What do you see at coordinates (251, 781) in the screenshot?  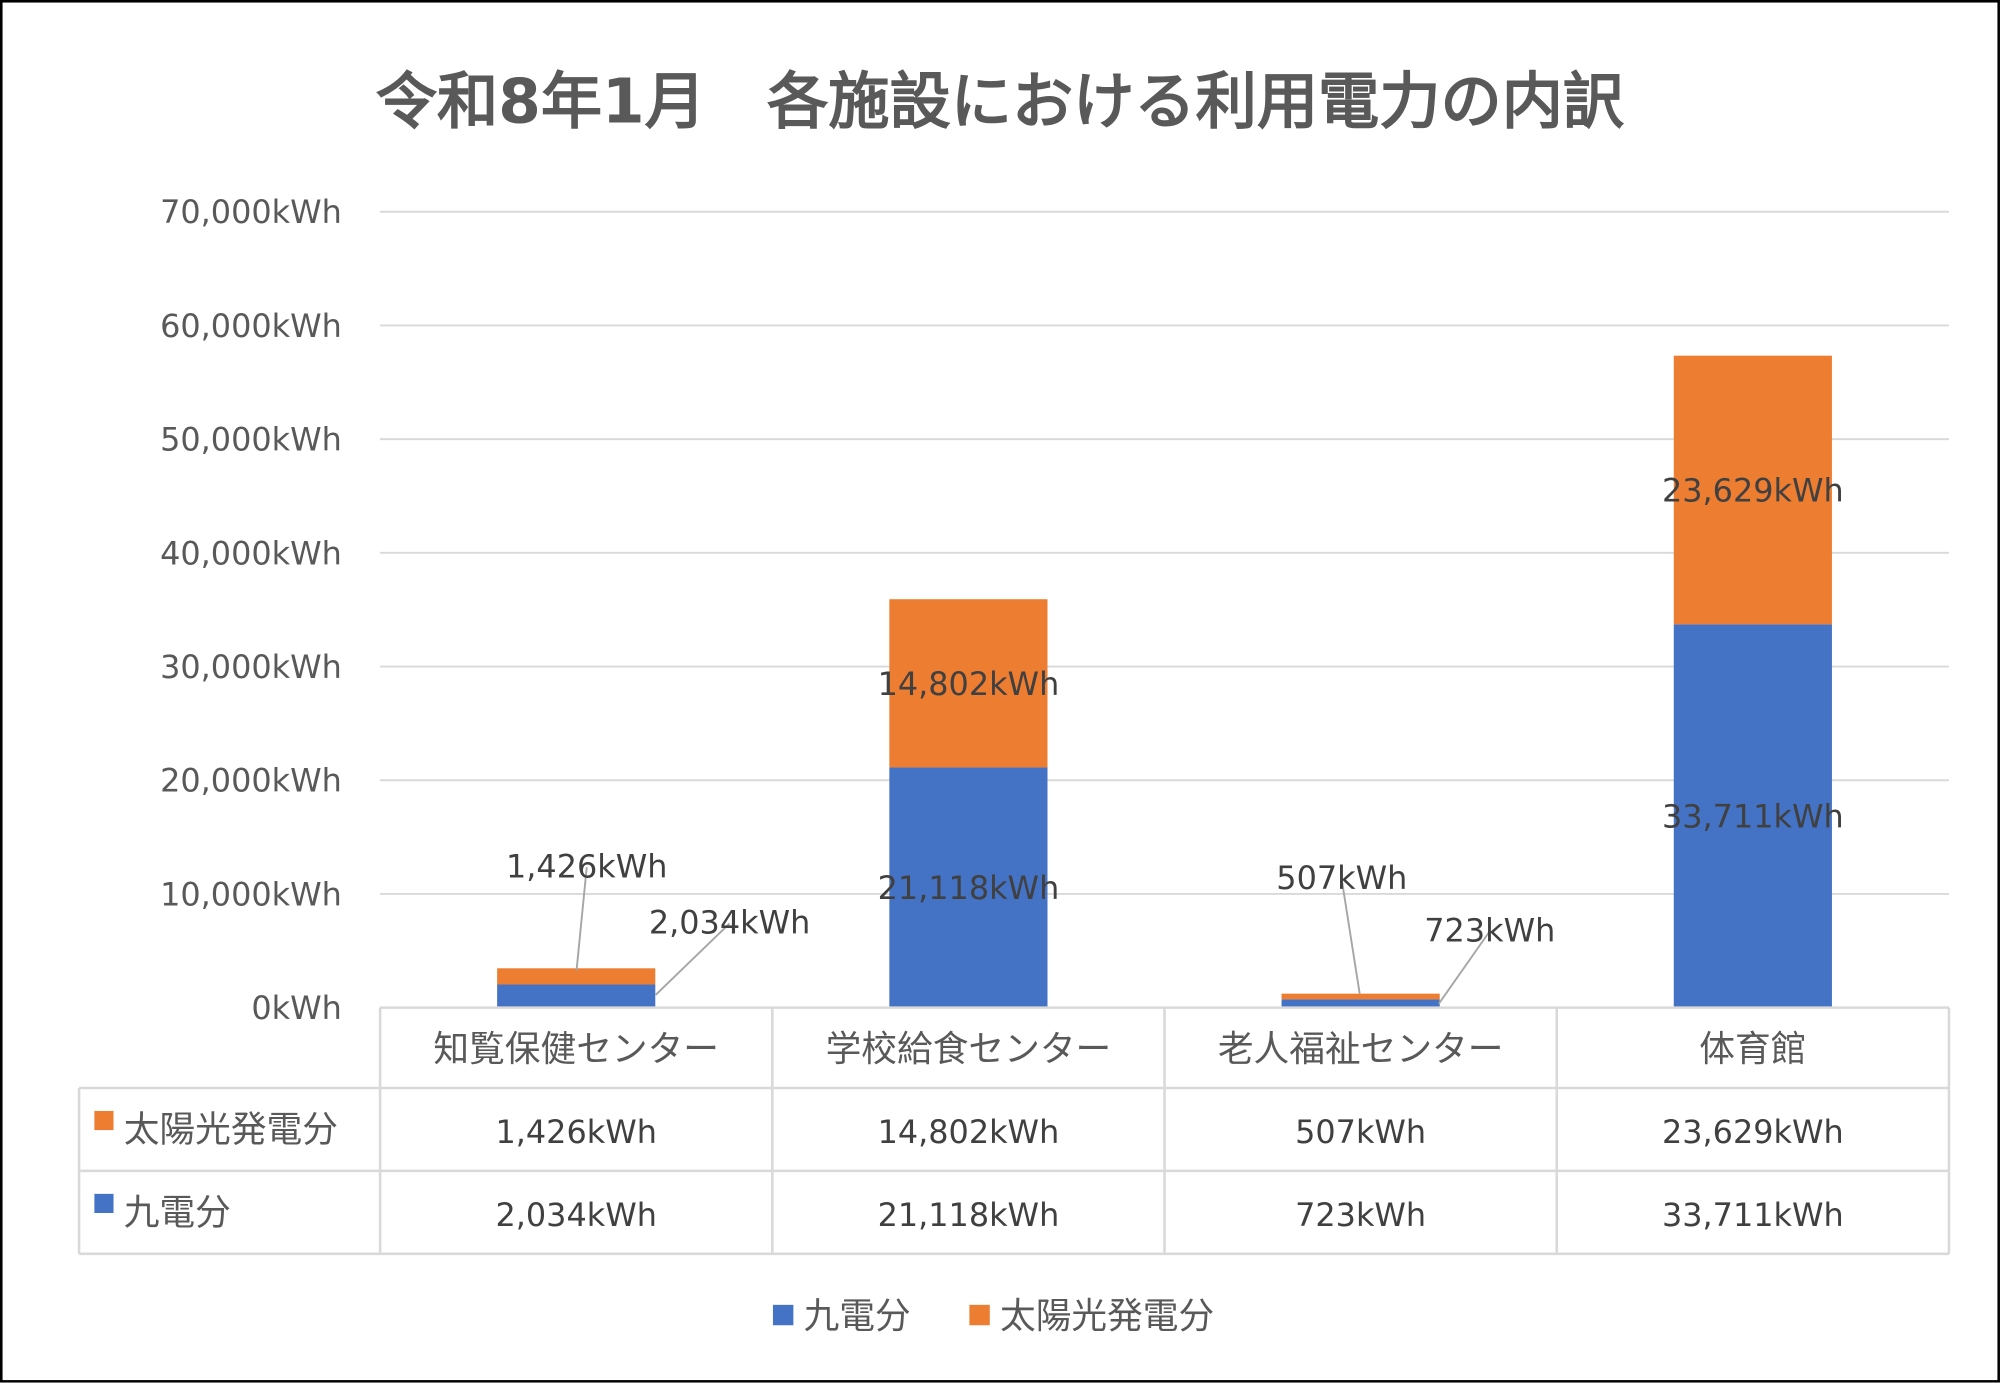 I see `y-tick-label: 20,000kWh` at bounding box center [251, 781].